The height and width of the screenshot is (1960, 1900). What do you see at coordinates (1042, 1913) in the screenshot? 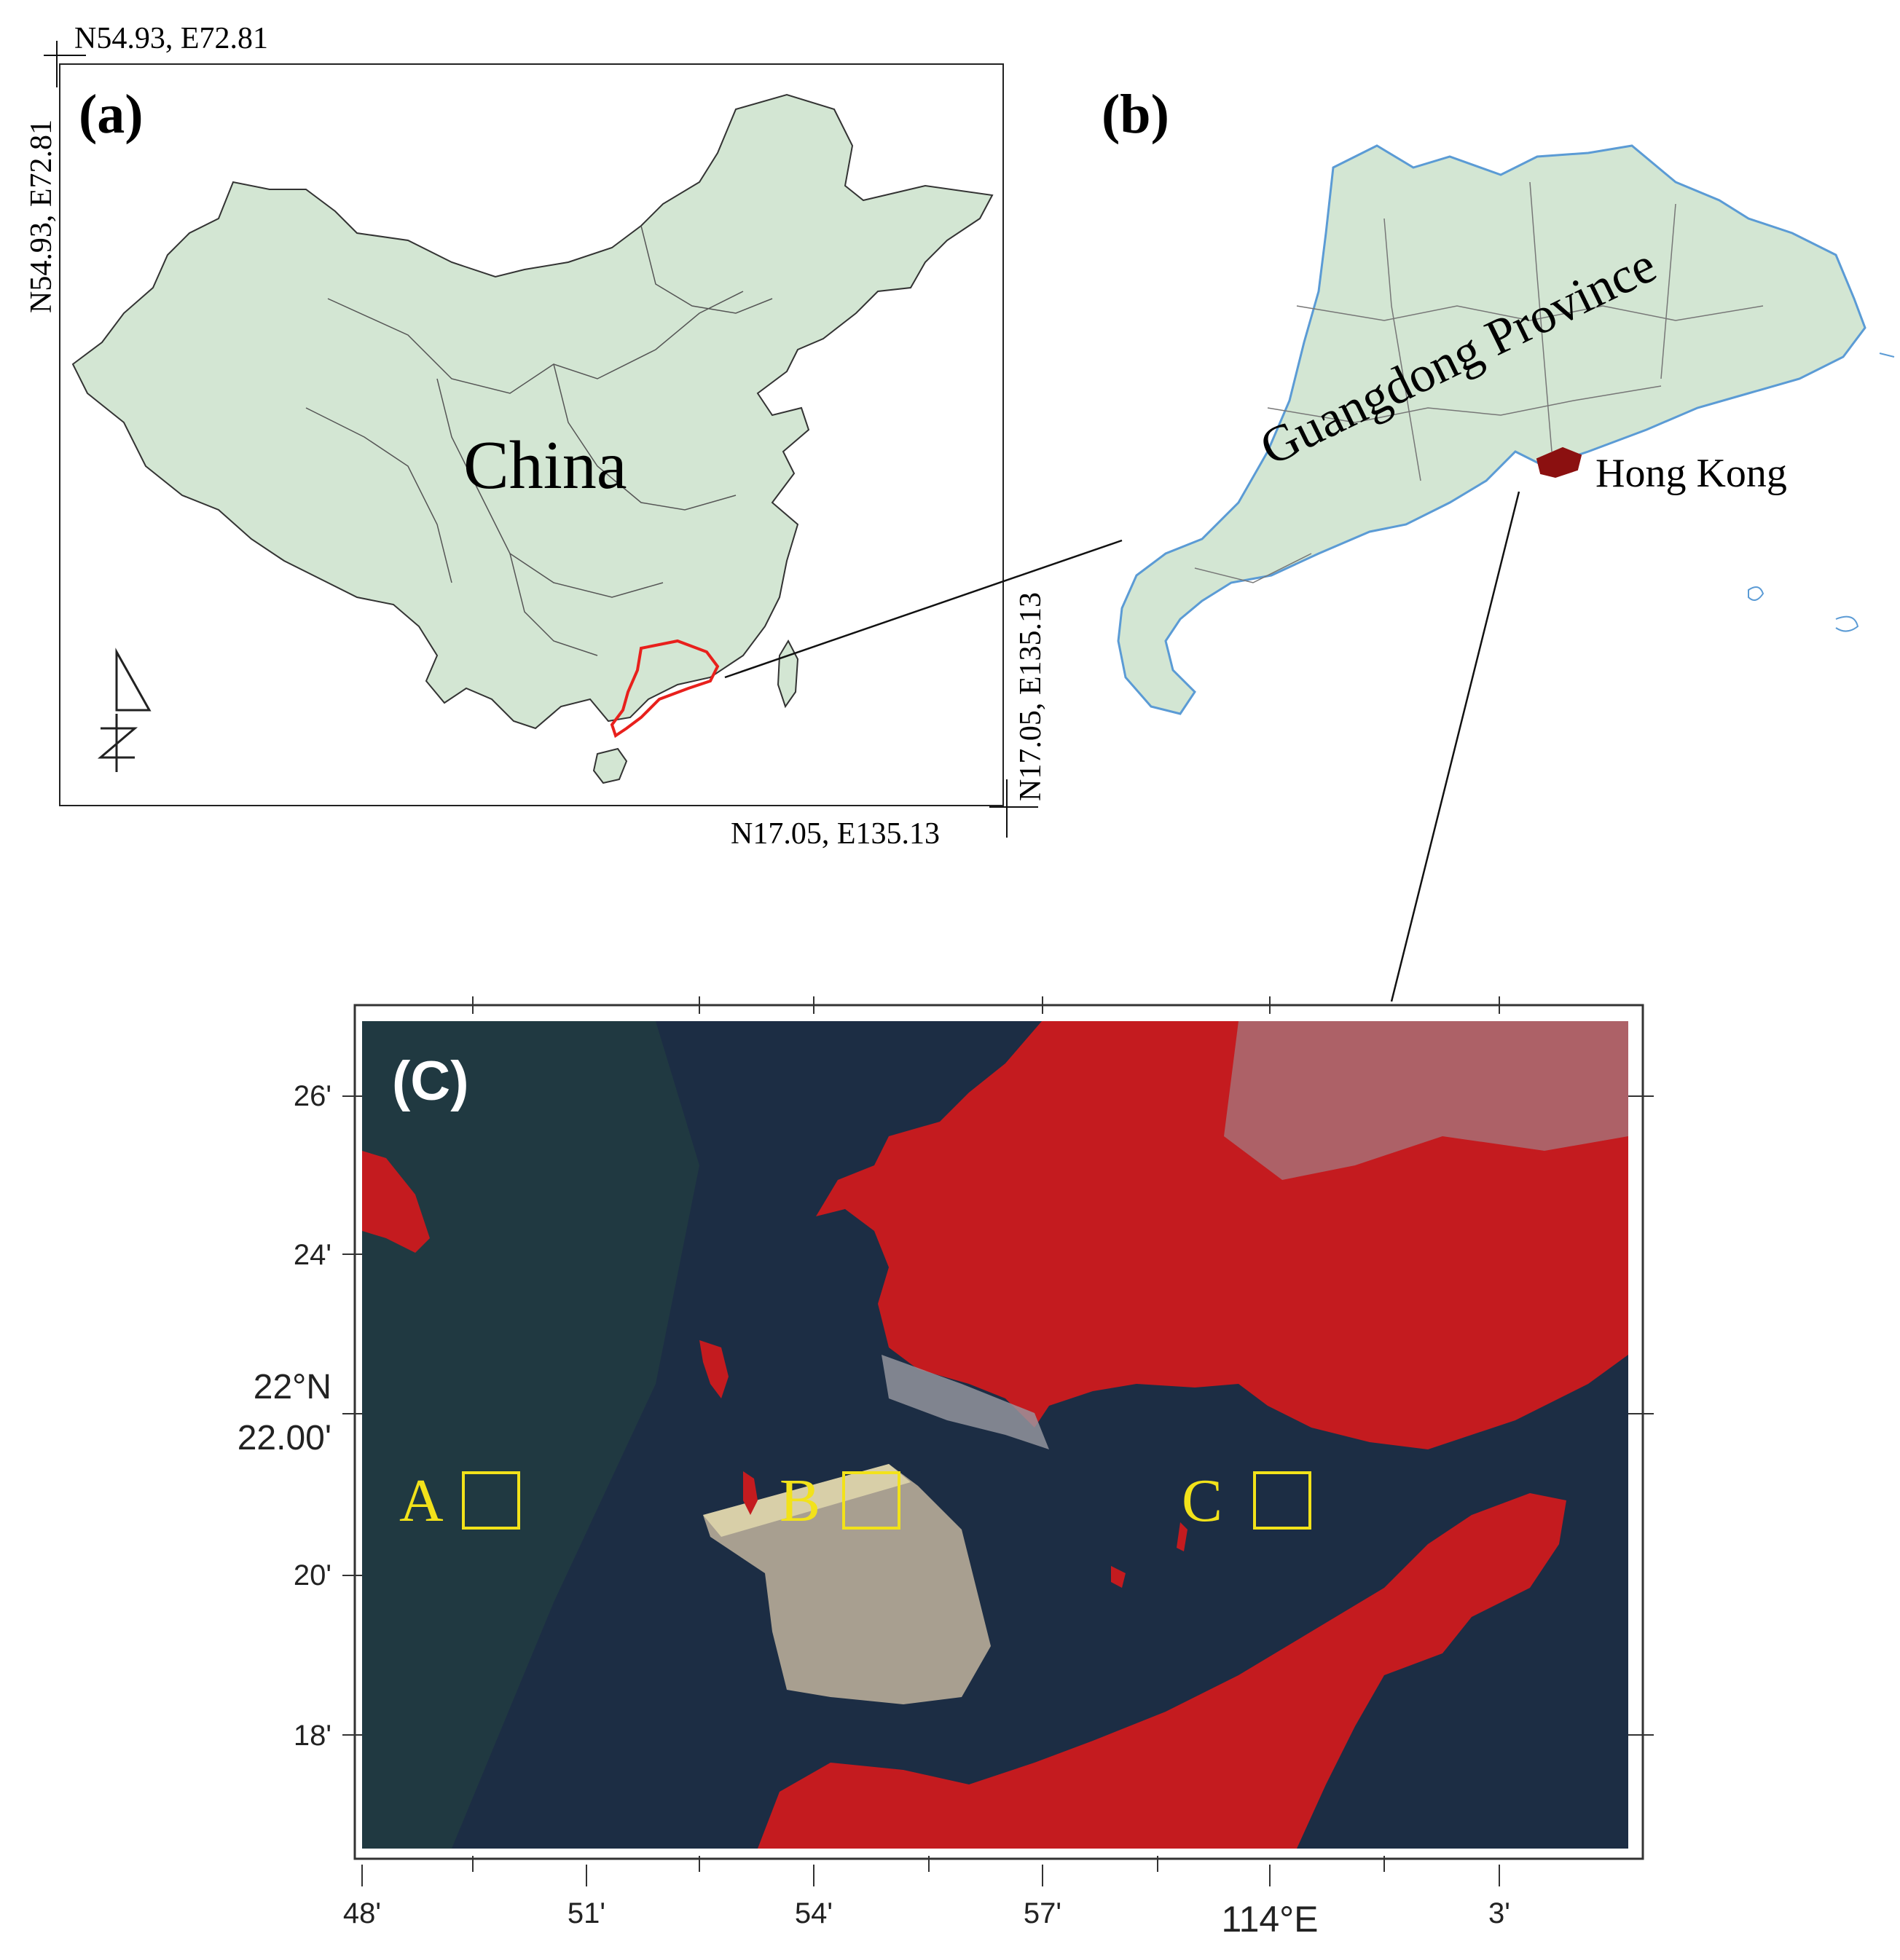
I see `x-tick-57: 57'` at bounding box center [1042, 1913].